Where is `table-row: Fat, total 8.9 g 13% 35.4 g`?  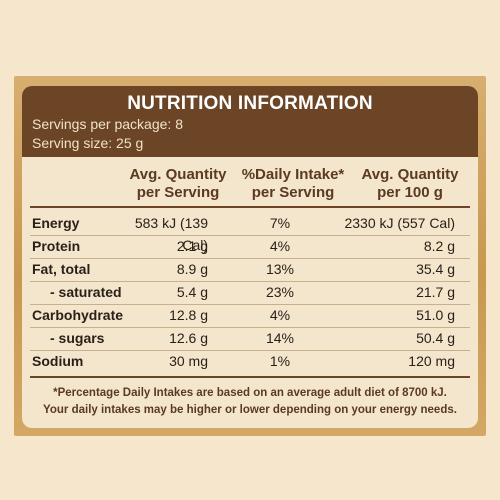 table-row: Fat, total 8.9 g 13% 35.4 g is located at coordinates (250, 269).